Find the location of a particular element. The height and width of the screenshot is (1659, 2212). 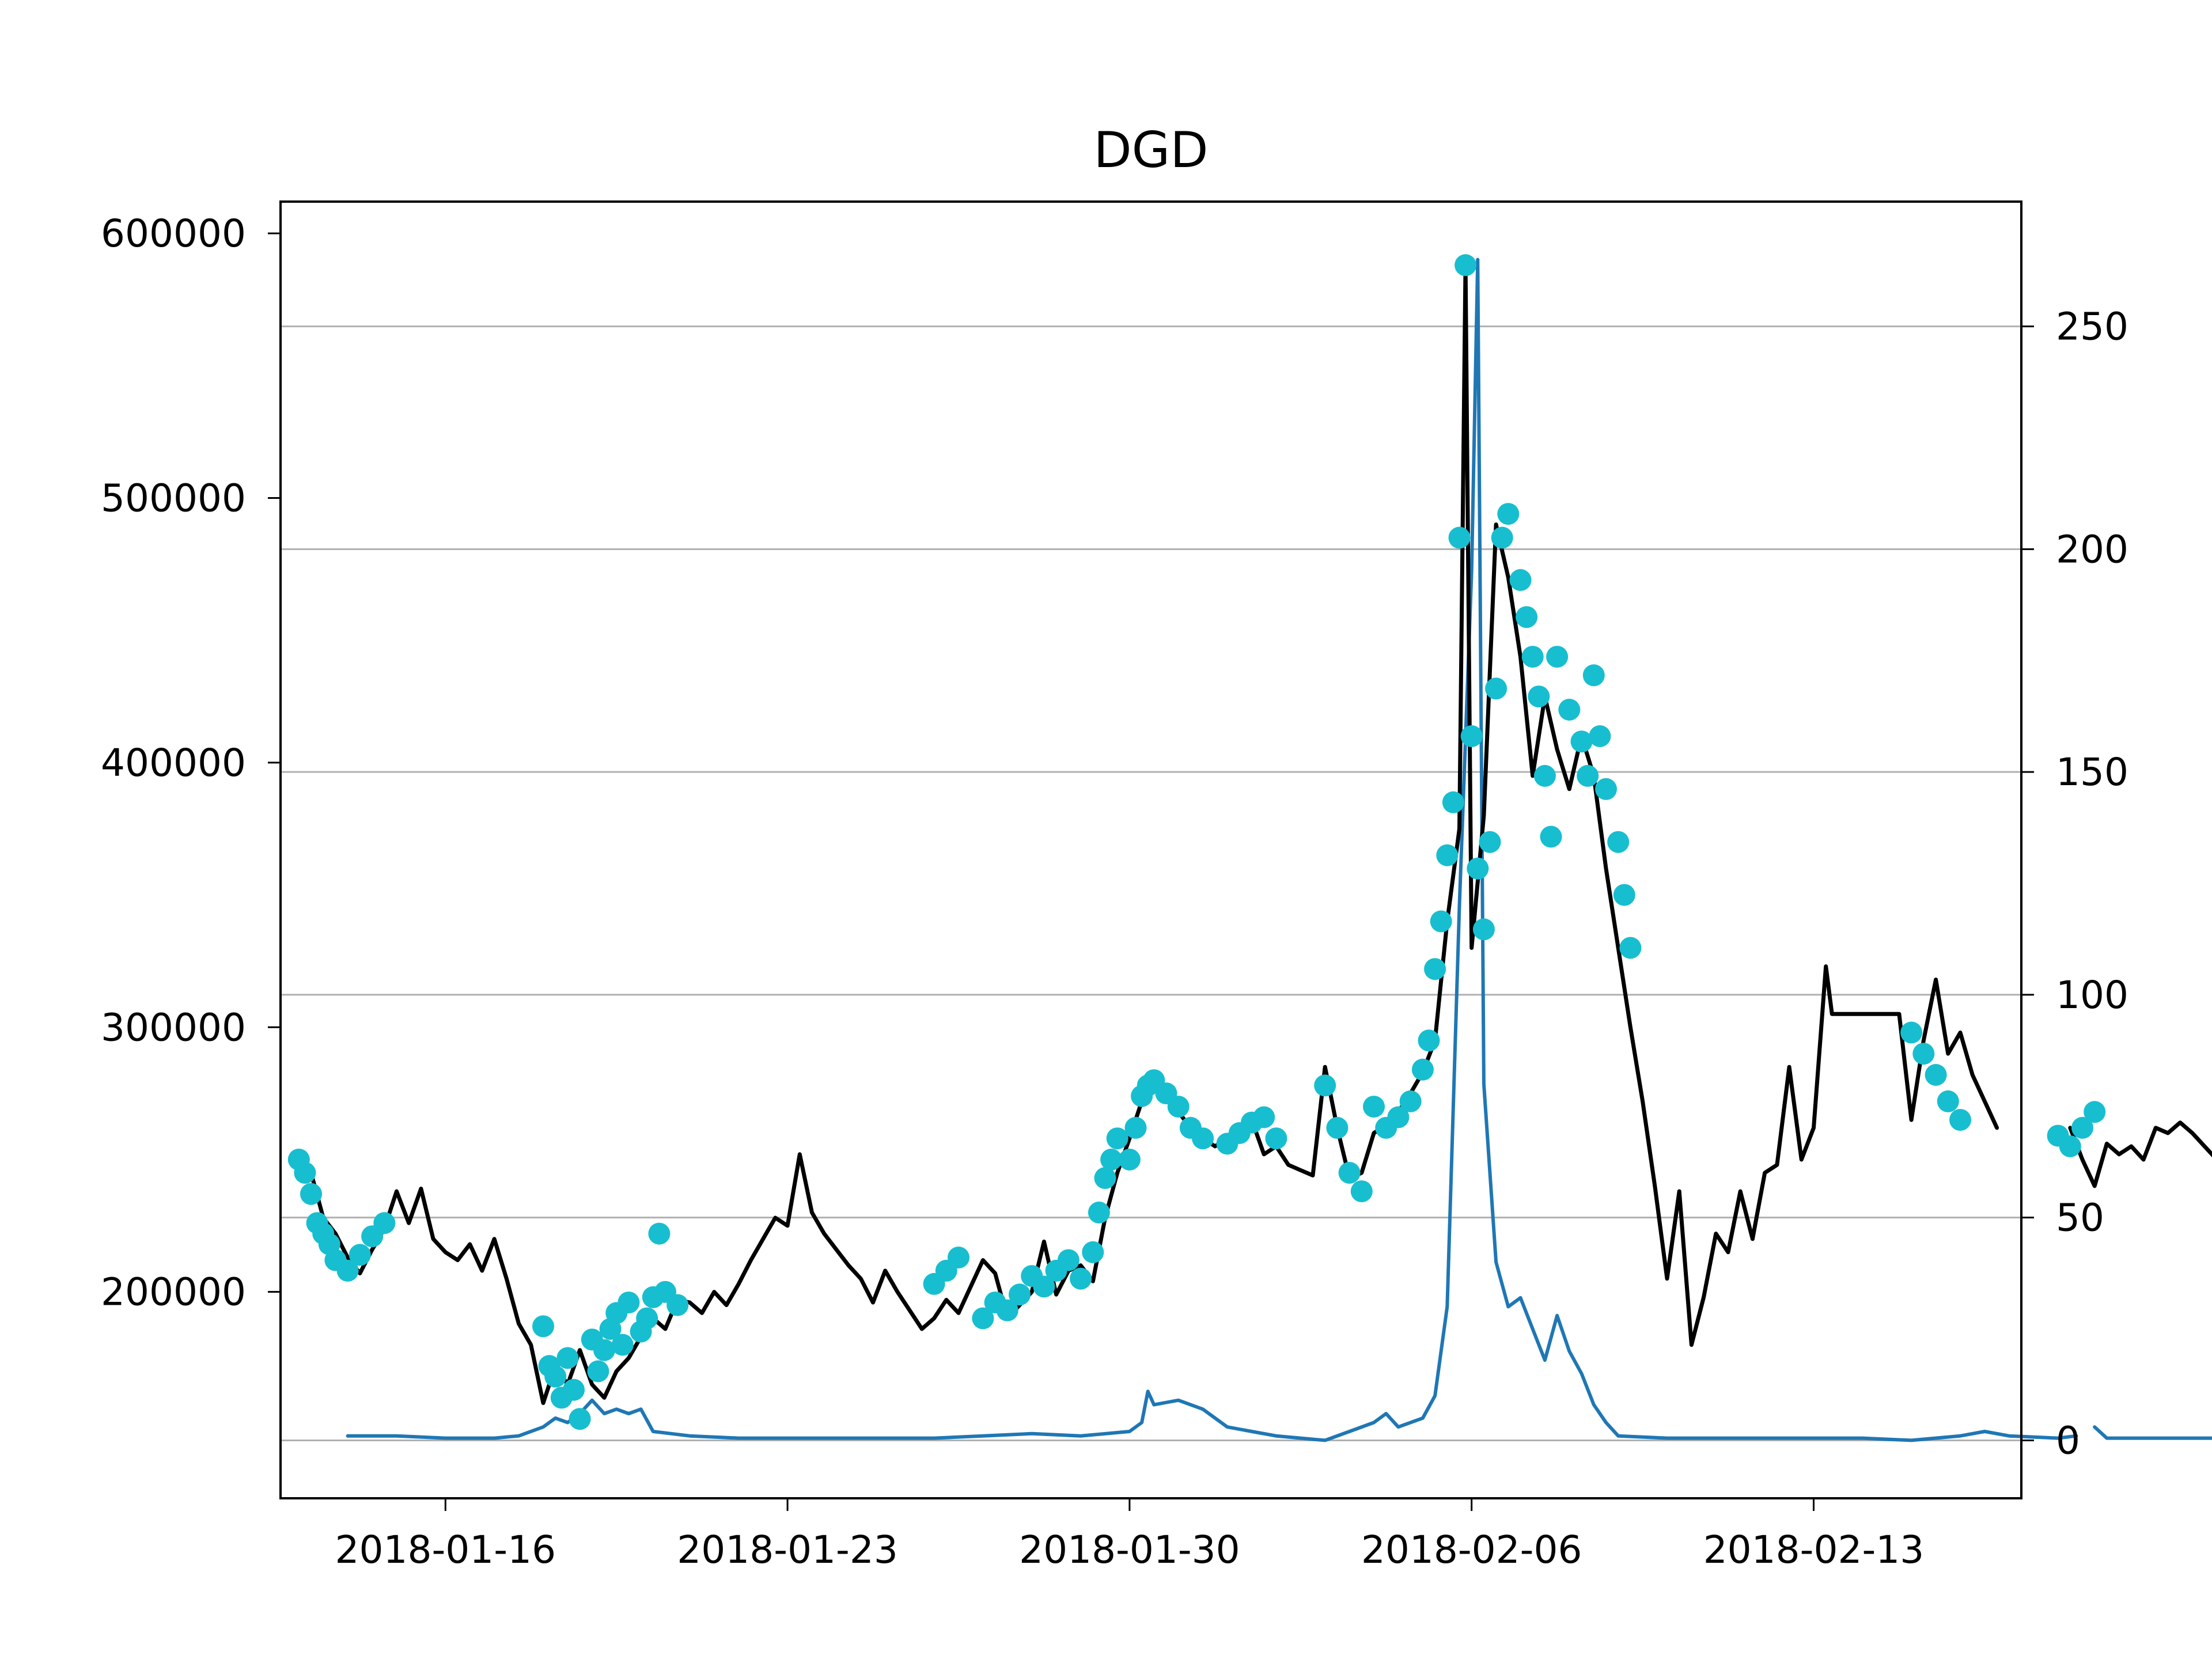

volume-line is located at coordinates (2152, 1432).